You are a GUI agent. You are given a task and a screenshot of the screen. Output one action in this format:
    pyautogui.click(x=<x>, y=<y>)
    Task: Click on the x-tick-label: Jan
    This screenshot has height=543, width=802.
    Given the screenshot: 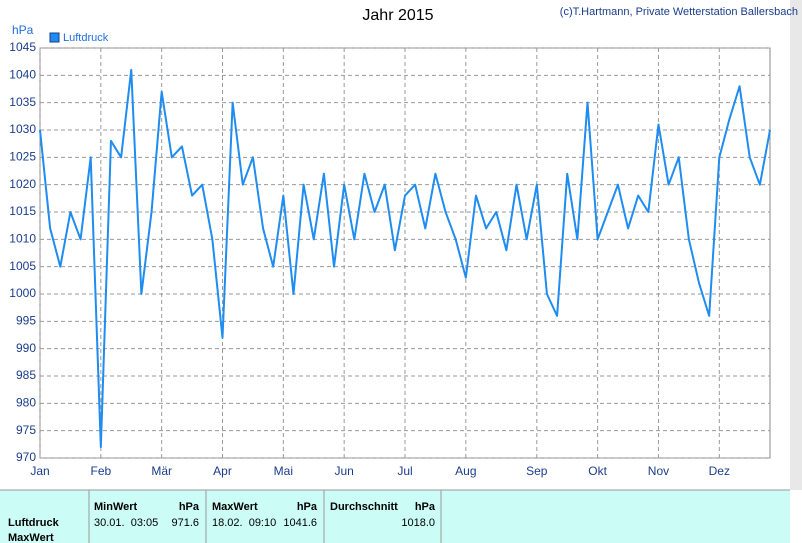 What is the action you would take?
    pyautogui.click(x=39, y=471)
    